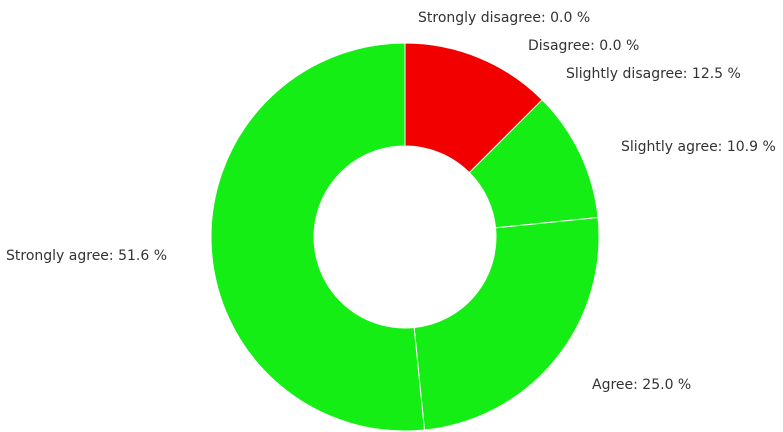 This screenshot has width=783, height=432. I want to click on label-agree: Agree: 25.0 %, so click(641, 385).